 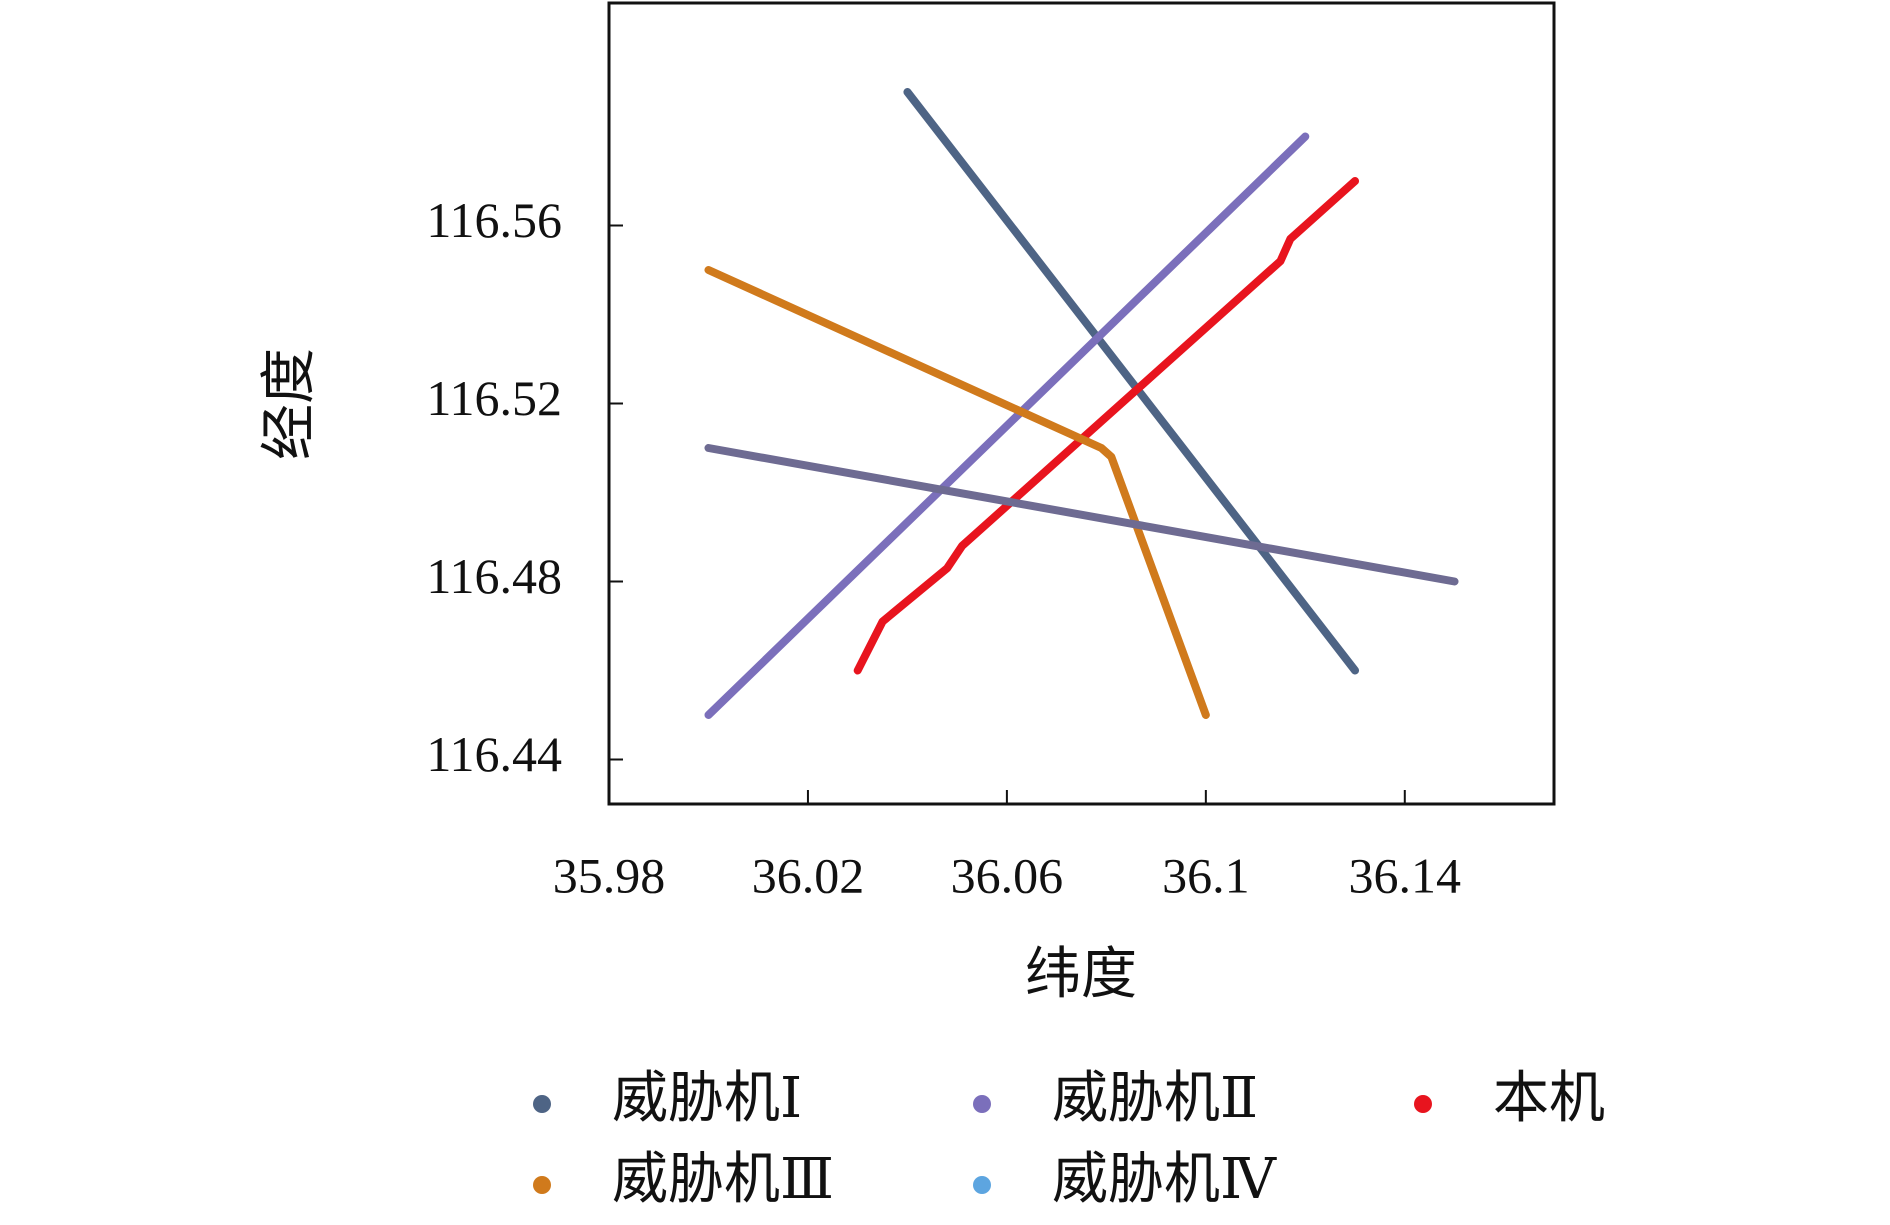 I want to click on y-tick-label: 116.48, so click(x=494, y=576).